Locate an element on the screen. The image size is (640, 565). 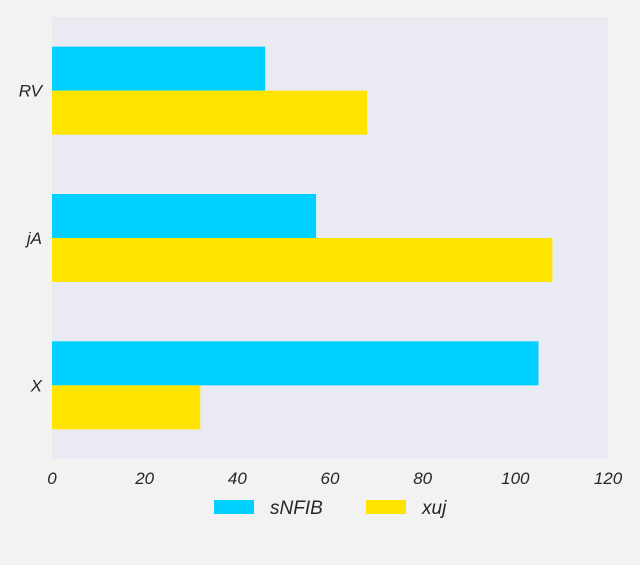
x-tick-label: 60 is located at coordinates (330, 478).